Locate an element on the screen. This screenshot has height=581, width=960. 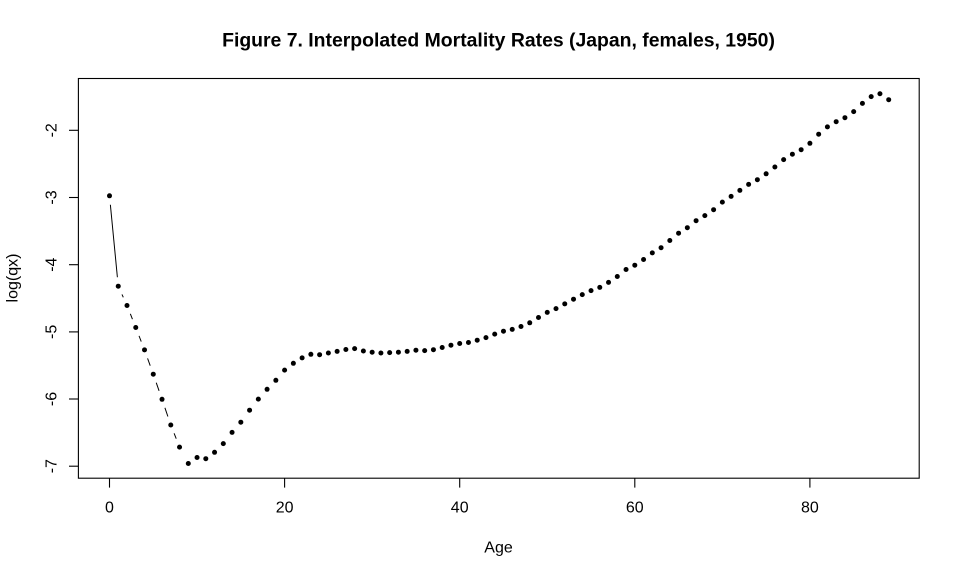
svg-text: -3 is located at coordinates (52, 197).